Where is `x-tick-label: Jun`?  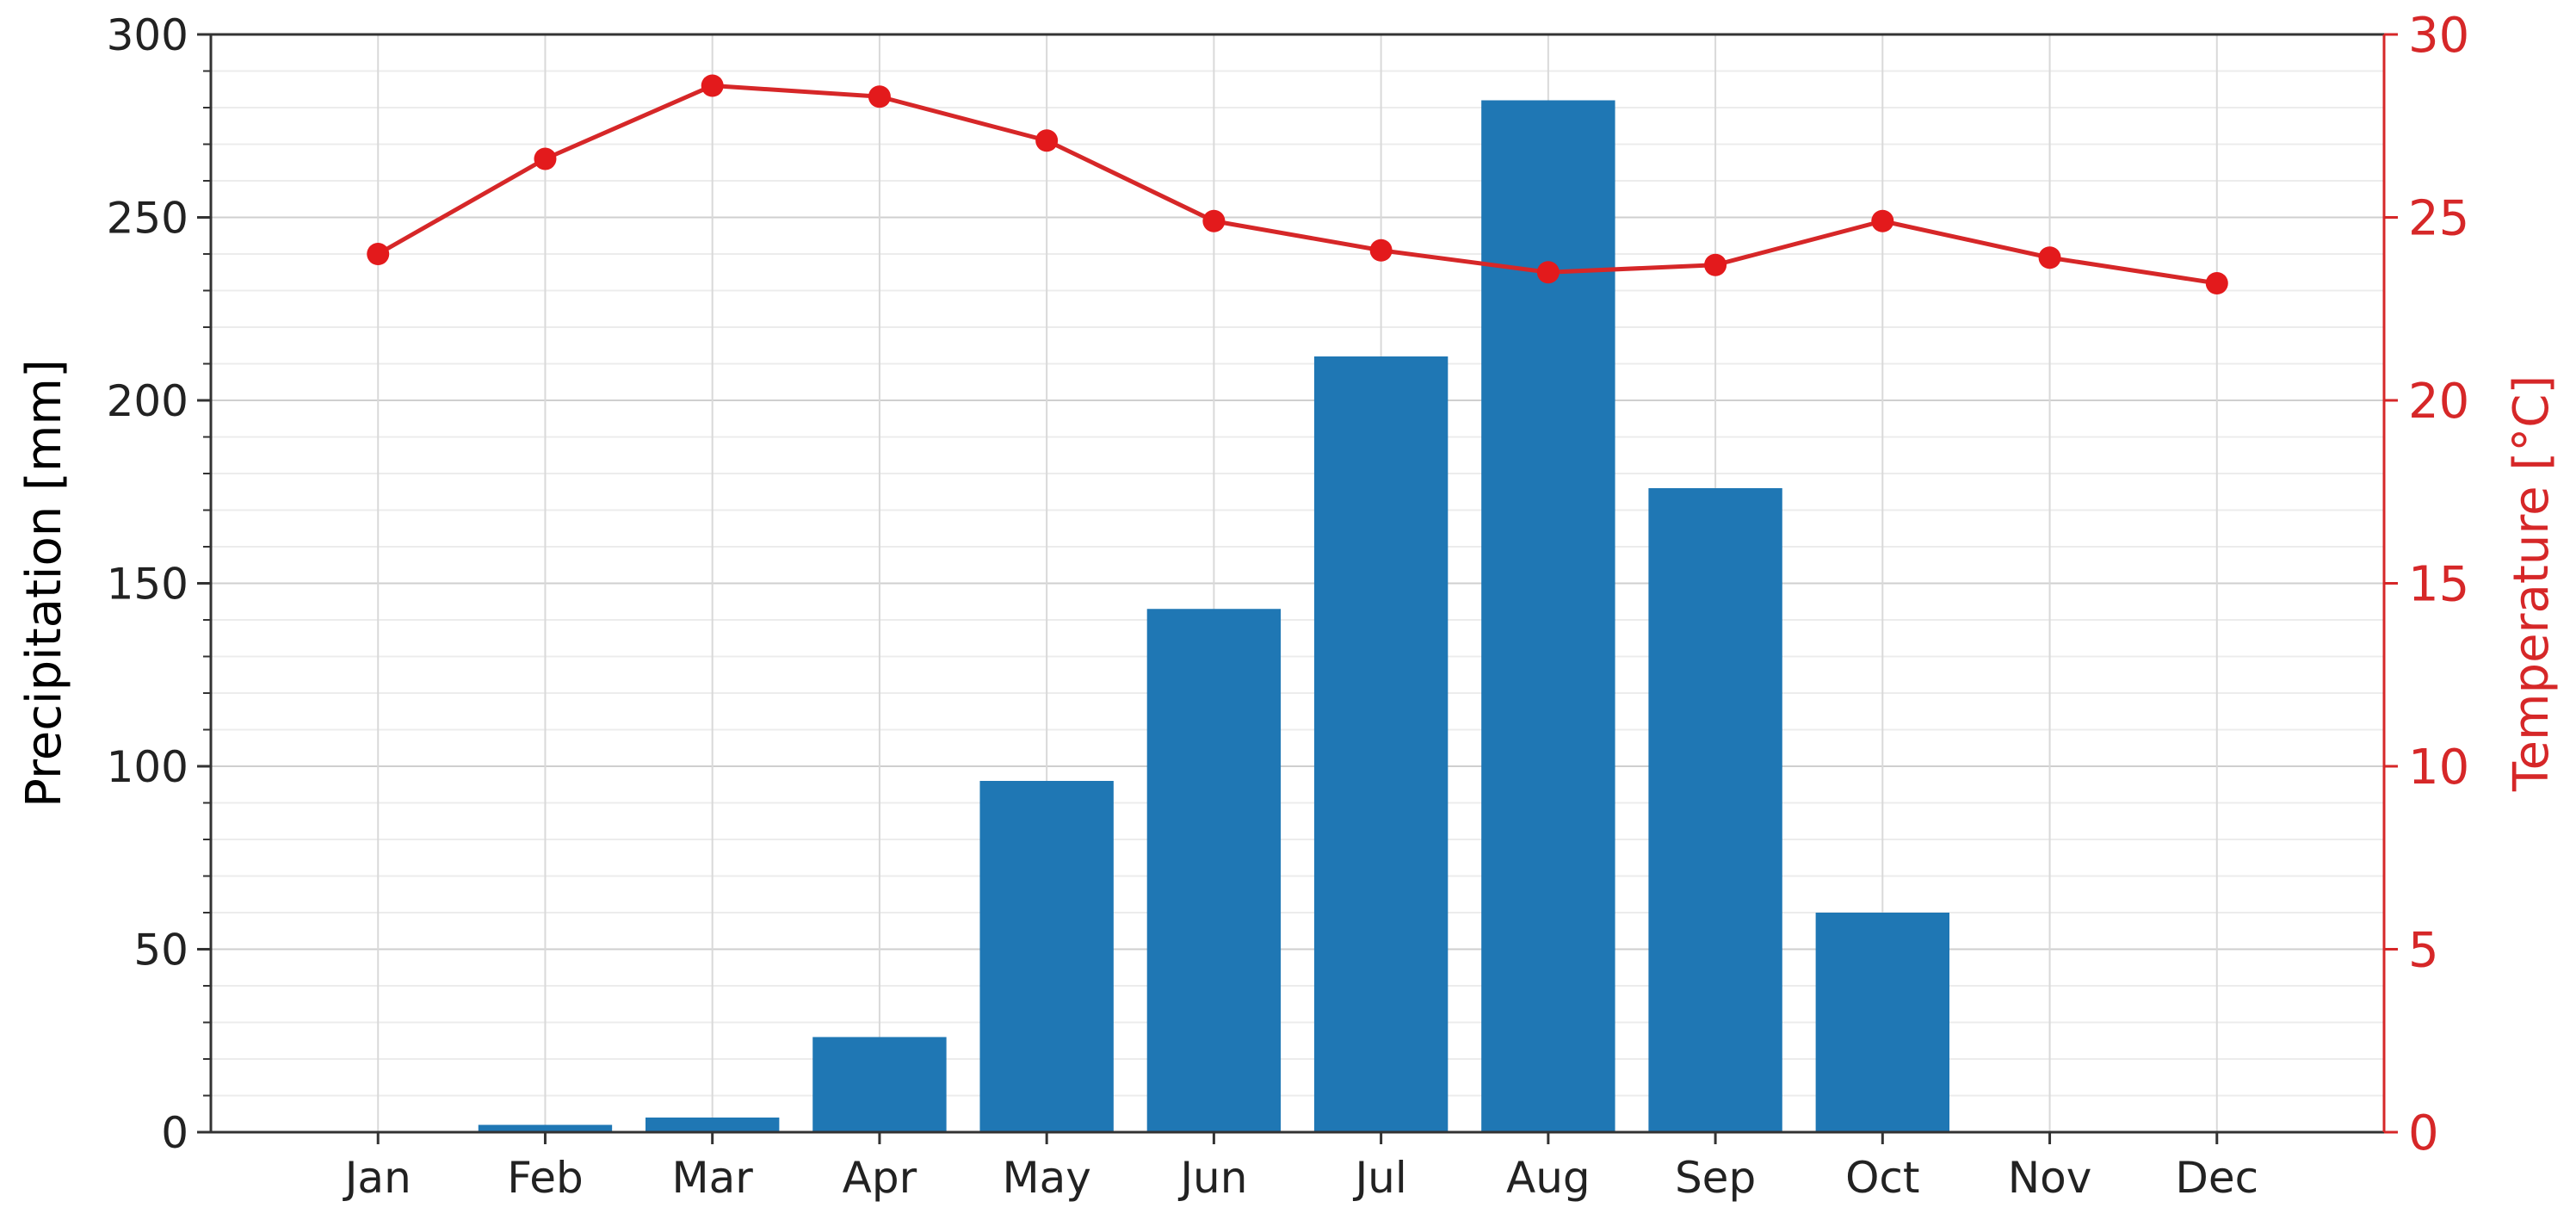 x-tick-label: Jun is located at coordinates (1212, 1178).